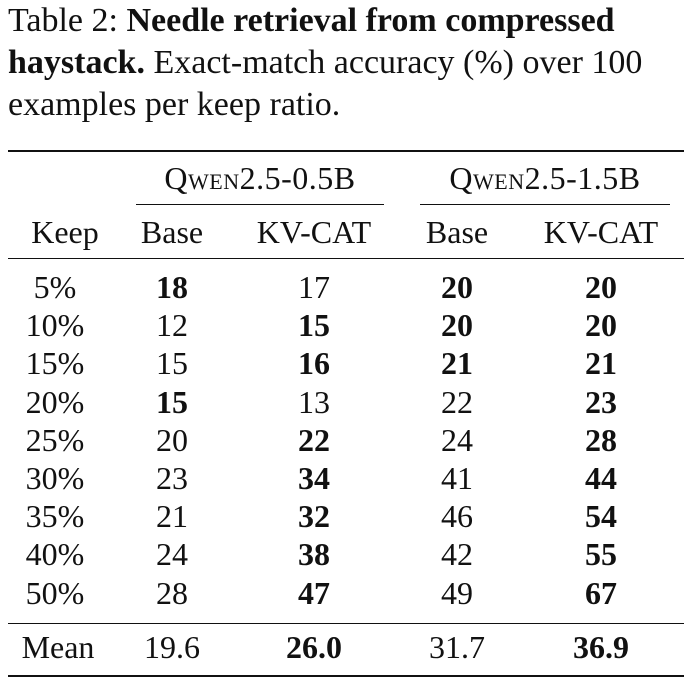 This screenshot has height=685, width=687. I want to click on value-cell-kvcat-0-5b: 16, so click(314, 363).